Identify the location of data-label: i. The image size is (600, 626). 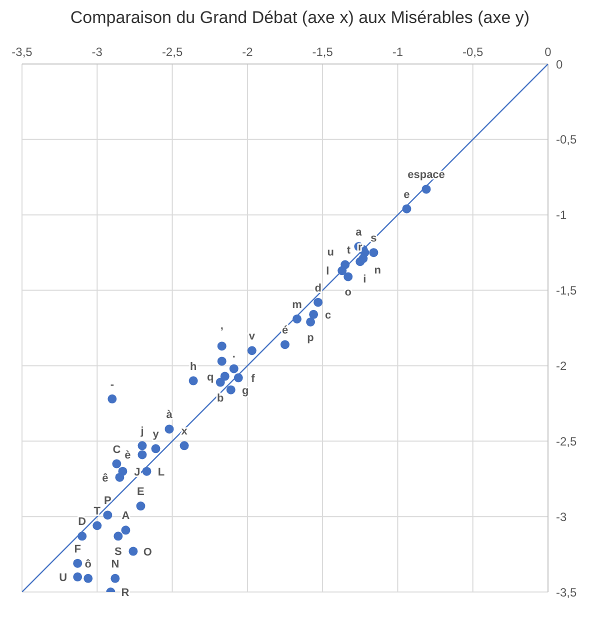
(364, 280).